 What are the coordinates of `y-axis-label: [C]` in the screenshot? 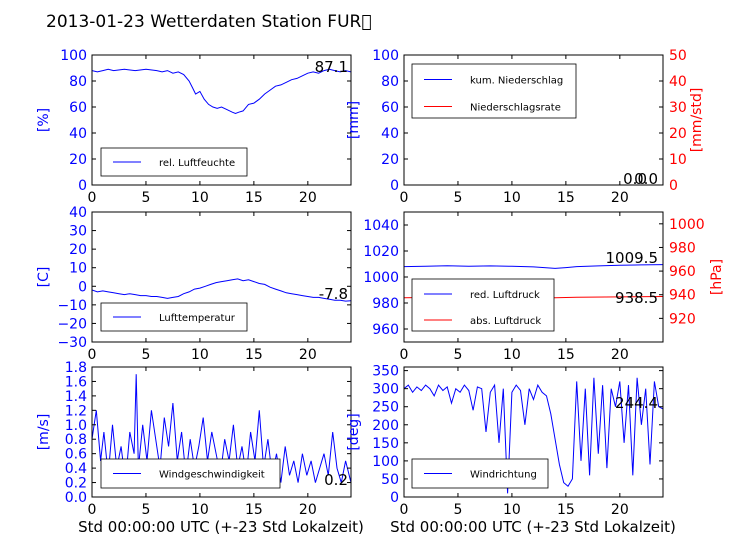 It's located at (44, 277).